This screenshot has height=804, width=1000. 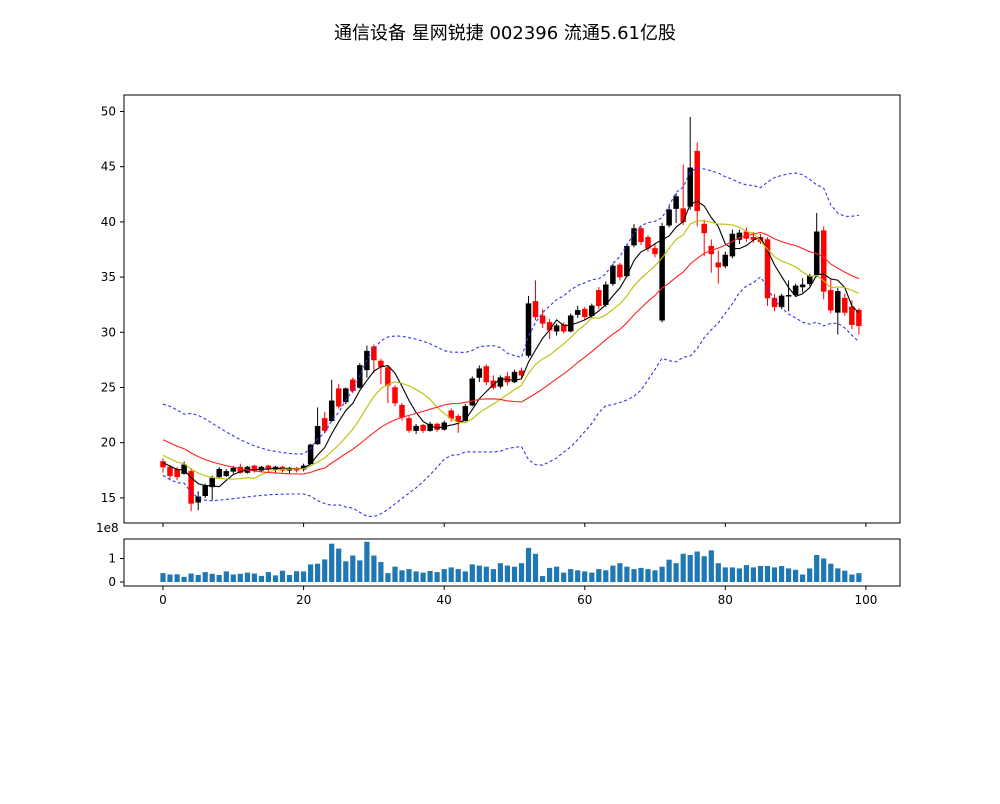 What do you see at coordinates (584, 600) in the screenshot?
I see `volume-x-tick-label: 60` at bounding box center [584, 600].